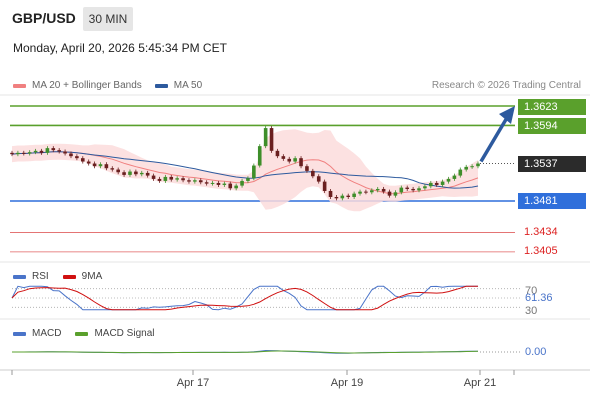 This screenshot has width=590, height=400. Describe the element at coordinates (245, 352) in the screenshot. I see `macd-signal-line` at that location.